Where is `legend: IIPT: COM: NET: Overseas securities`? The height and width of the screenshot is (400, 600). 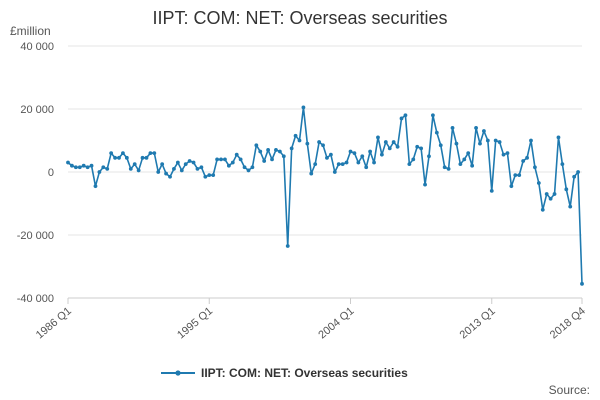
legend: IIPT: COM: NET: Overseas securities is located at coordinates (284, 373).